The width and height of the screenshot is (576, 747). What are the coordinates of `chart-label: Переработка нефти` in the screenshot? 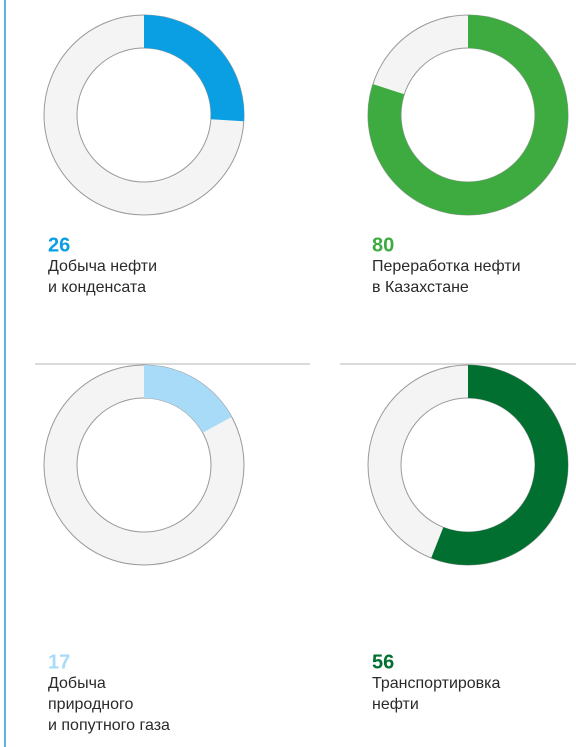 It's located at (446, 266).